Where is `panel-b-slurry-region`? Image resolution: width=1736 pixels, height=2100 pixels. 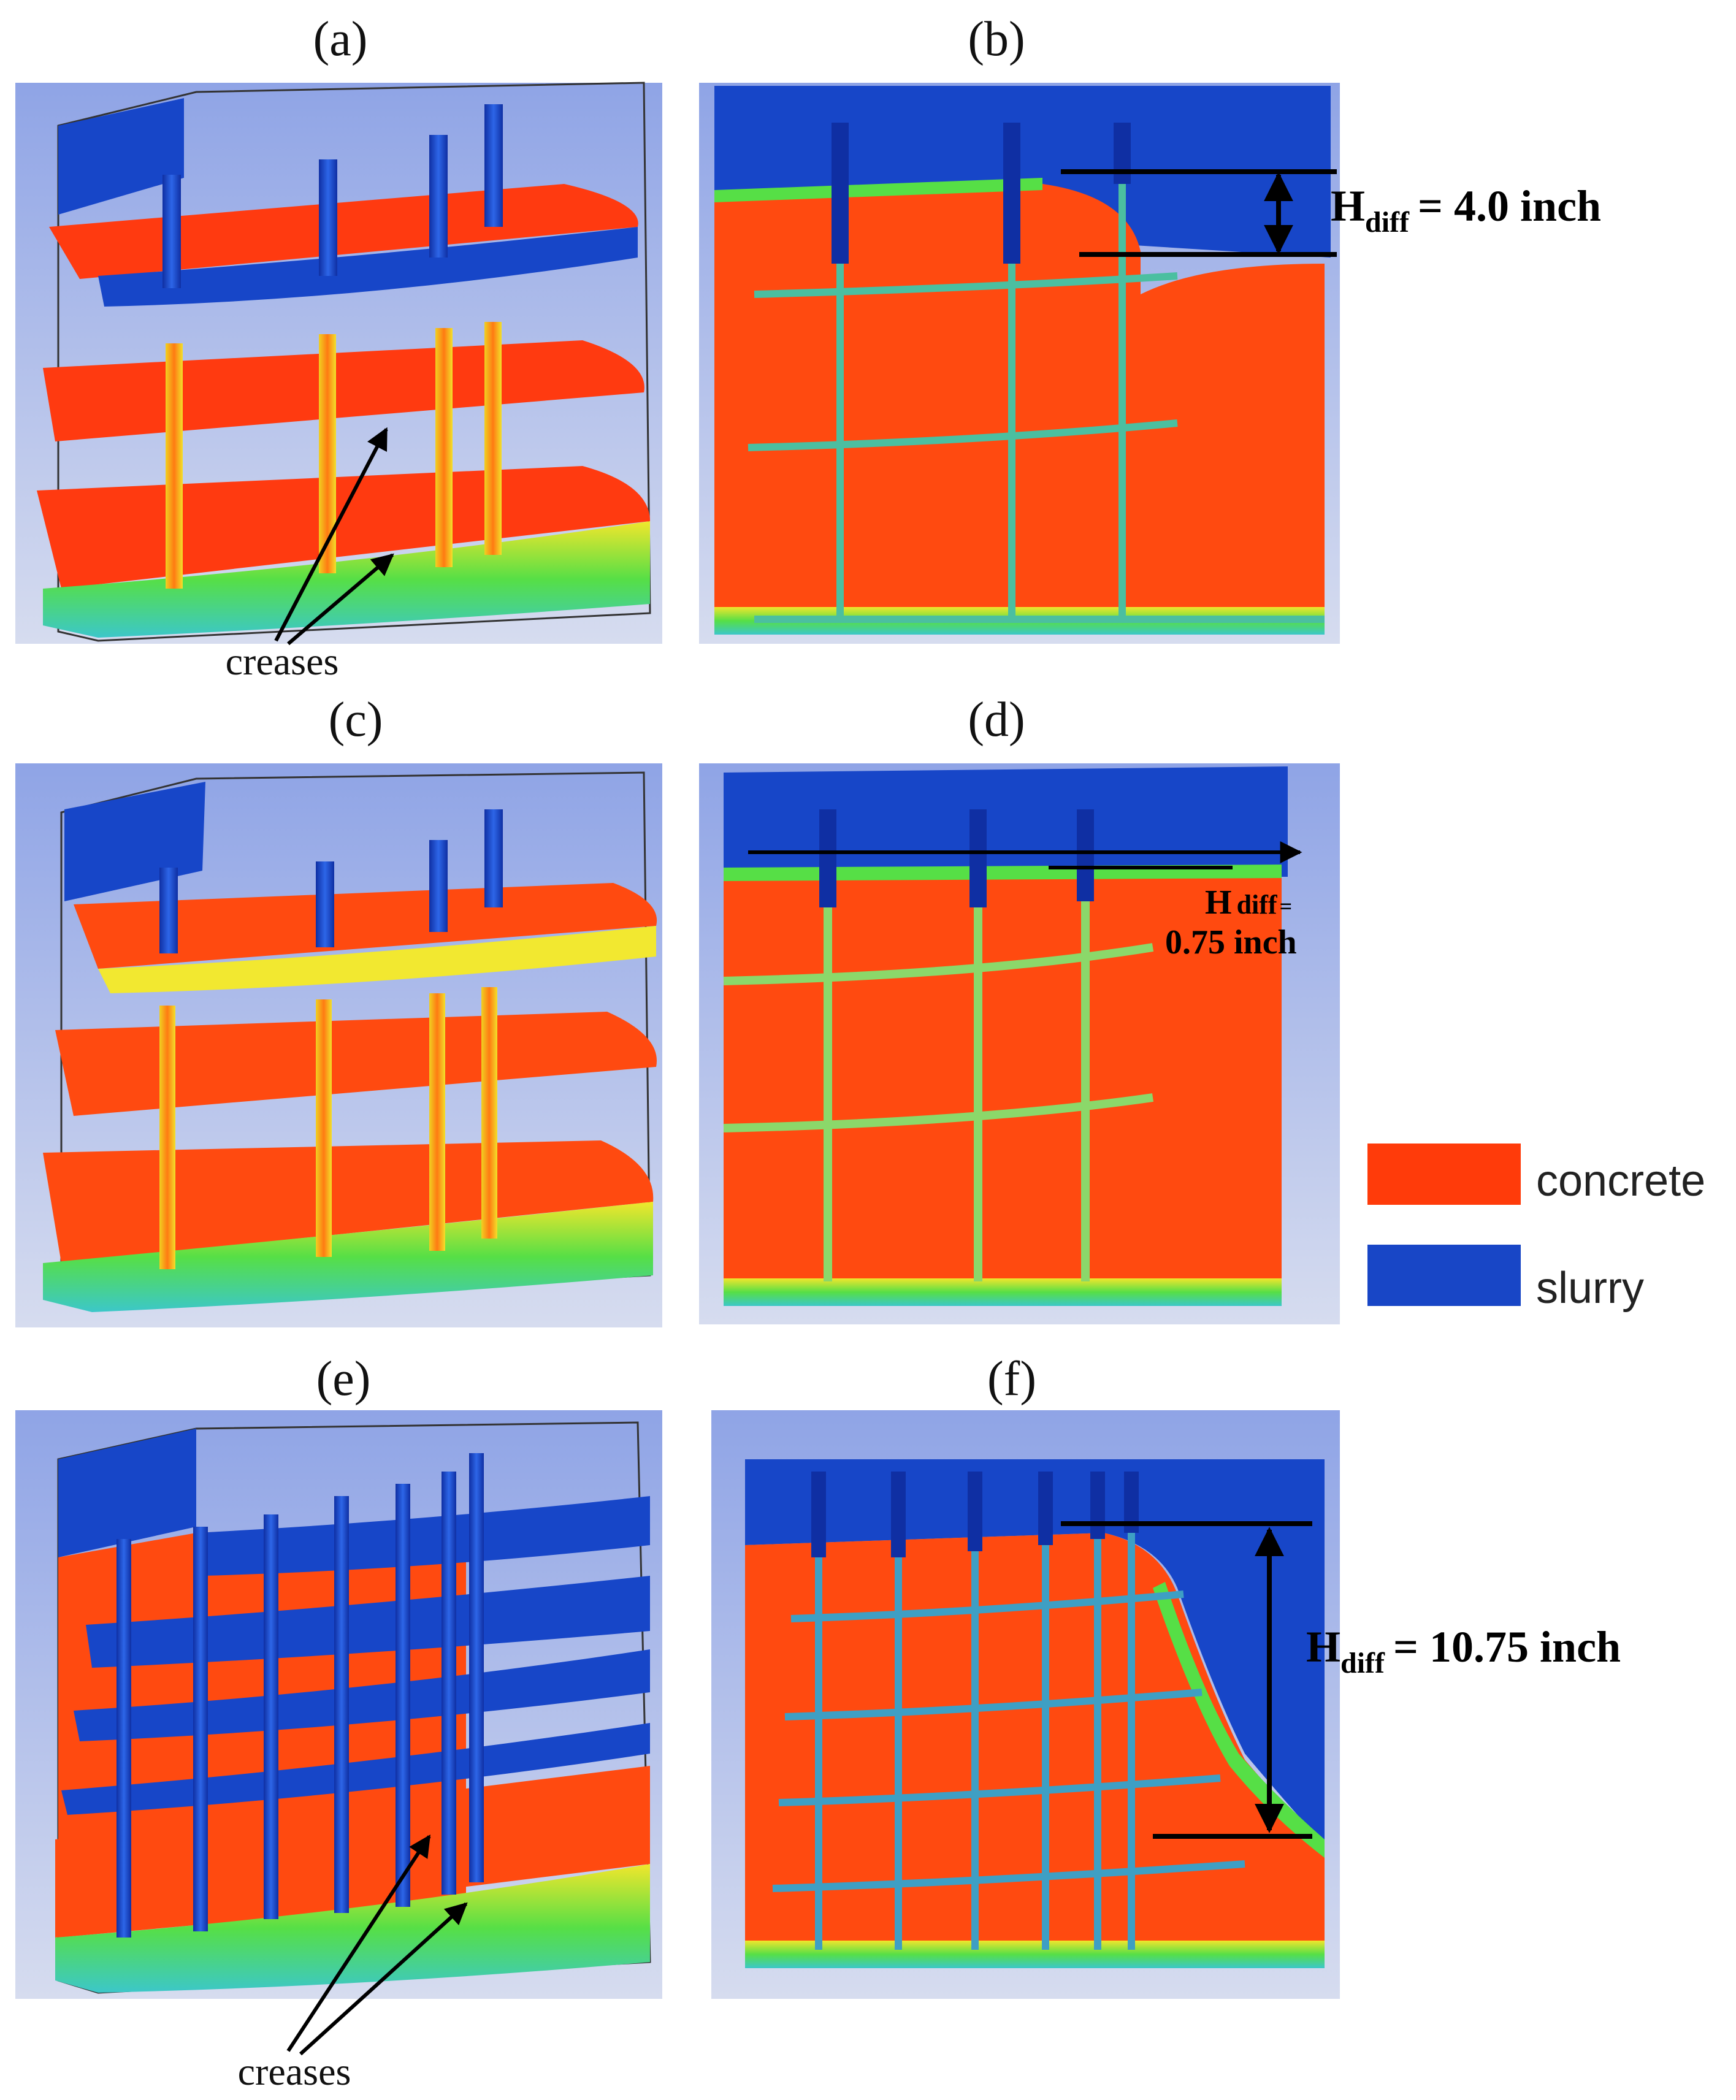 panel-b-slurry-region is located at coordinates (1022, 172).